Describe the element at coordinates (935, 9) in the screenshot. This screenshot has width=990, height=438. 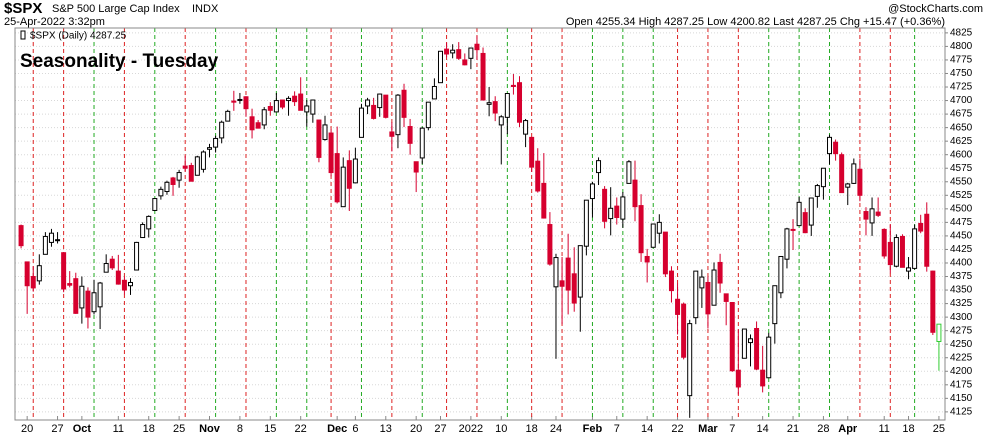
I see `credit: @StockCharts.com` at that location.